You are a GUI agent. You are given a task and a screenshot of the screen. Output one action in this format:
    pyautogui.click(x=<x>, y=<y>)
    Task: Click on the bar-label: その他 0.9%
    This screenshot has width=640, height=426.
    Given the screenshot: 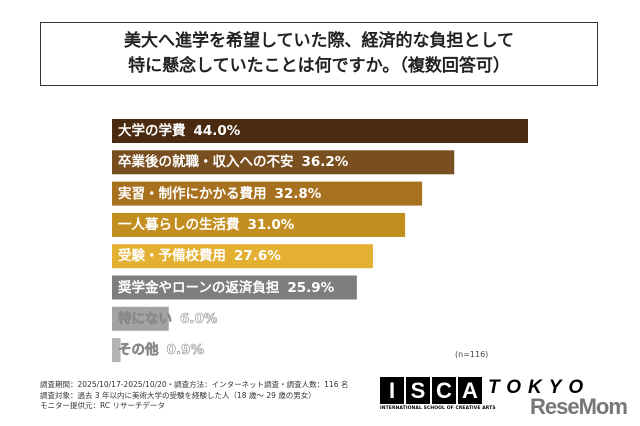 What is the action you would take?
    pyautogui.click(x=161, y=350)
    